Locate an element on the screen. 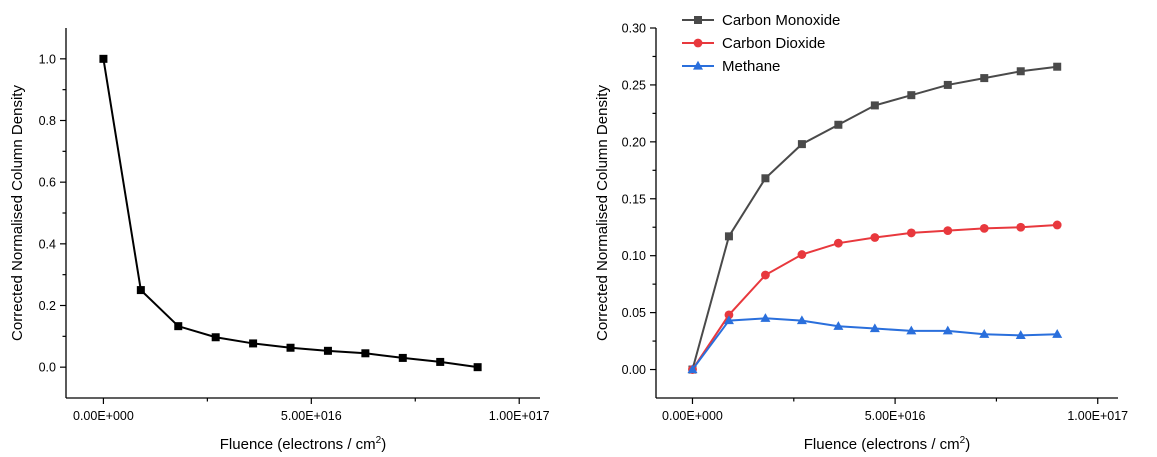 Image resolution: width=1157 pixels, height=457 pixels. legend-entry: Carbon Monoxide is located at coordinates (761, 20).